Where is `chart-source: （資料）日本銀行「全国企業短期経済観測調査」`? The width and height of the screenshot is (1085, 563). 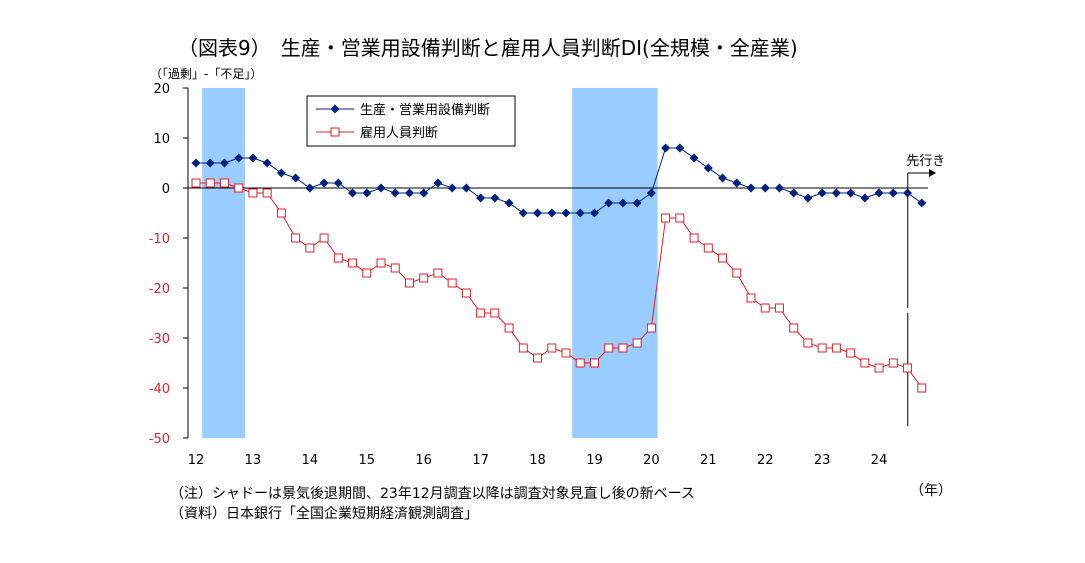
chart-source: （資料）日本銀行「全国企業短期経済観測調査」 is located at coordinates (324, 514).